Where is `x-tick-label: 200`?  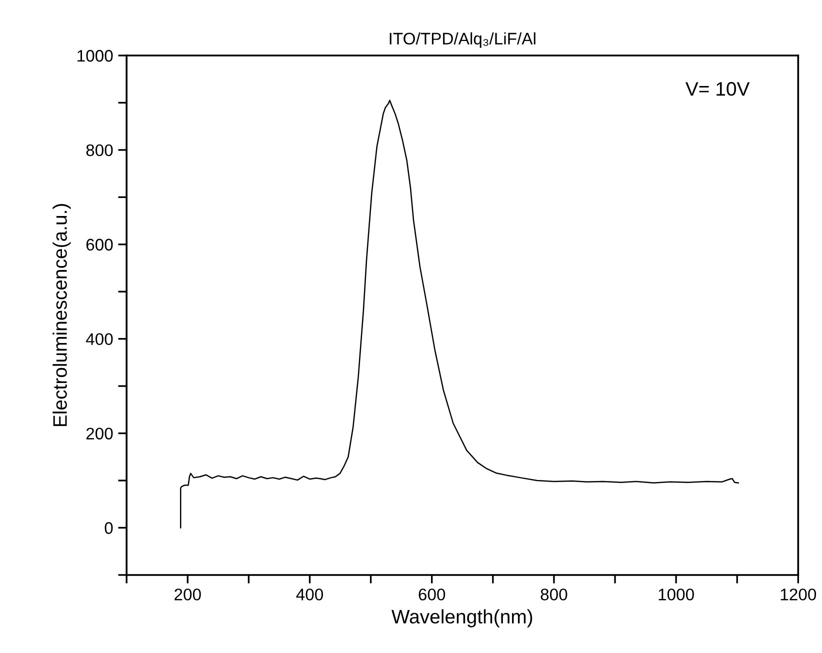 x-tick-label: 200 is located at coordinates (187, 594).